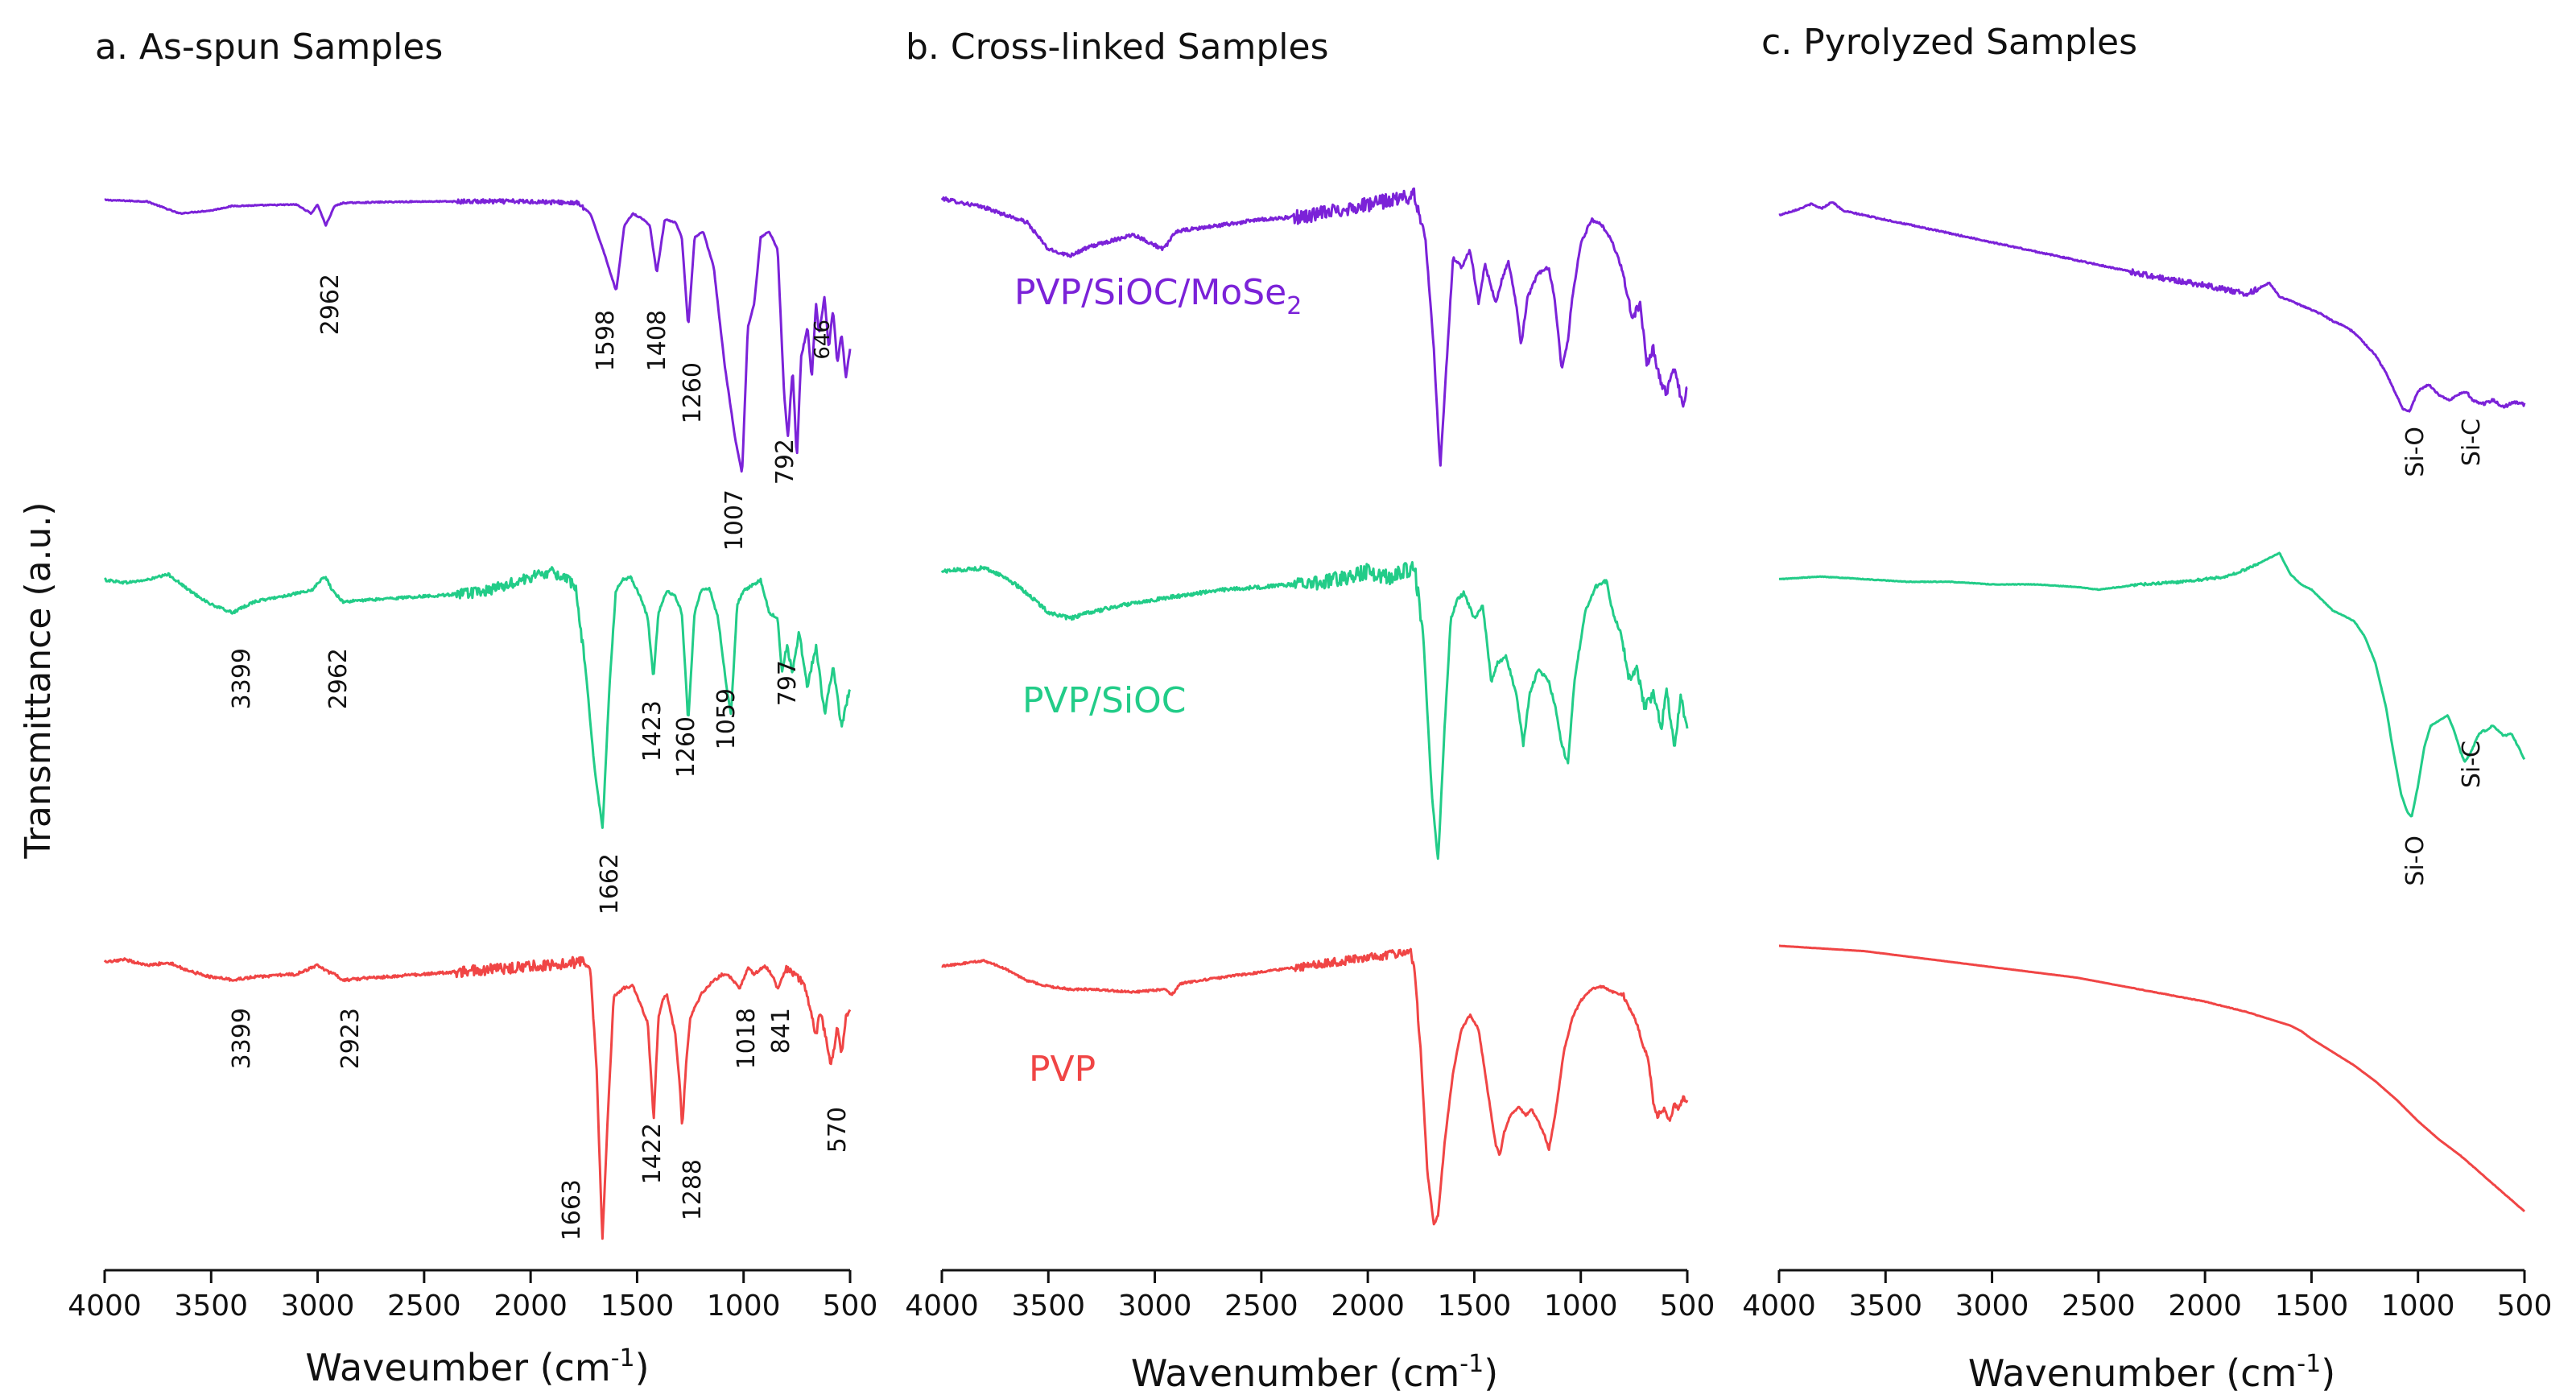 Image resolution: width=2576 pixels, height=1399 pixels. What do you see at coordinates (2328, 1373) in the screenshot?
I see `panel-c-x-label-close: )` at bounding box center [2328, 1373].